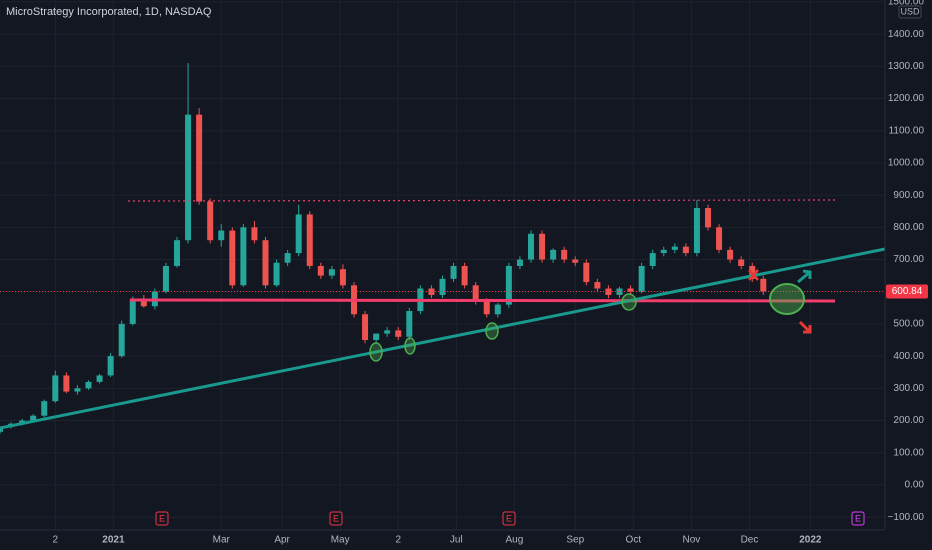 This screenshot has height=550, width=932. Describe the element at coordinates (907, 130) in the screenshot. I see `y-tick-label: 1100.00` at that location.